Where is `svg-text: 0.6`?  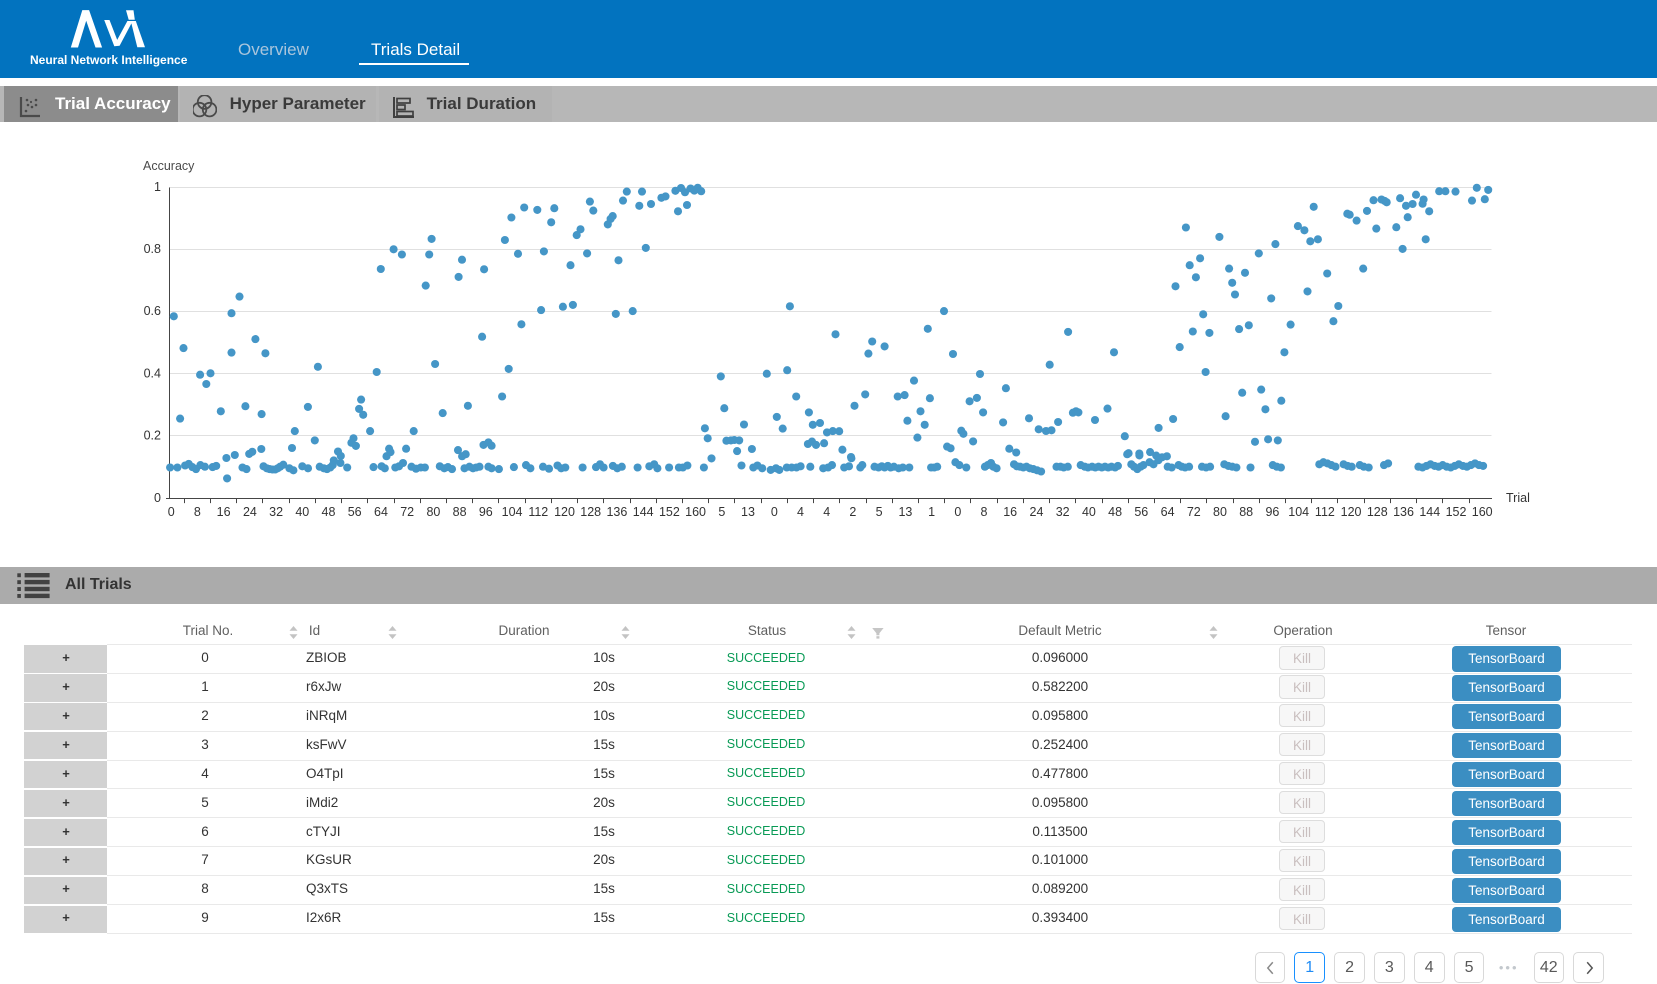
svg-text: 0.6 is located at coordinates (152, 311).